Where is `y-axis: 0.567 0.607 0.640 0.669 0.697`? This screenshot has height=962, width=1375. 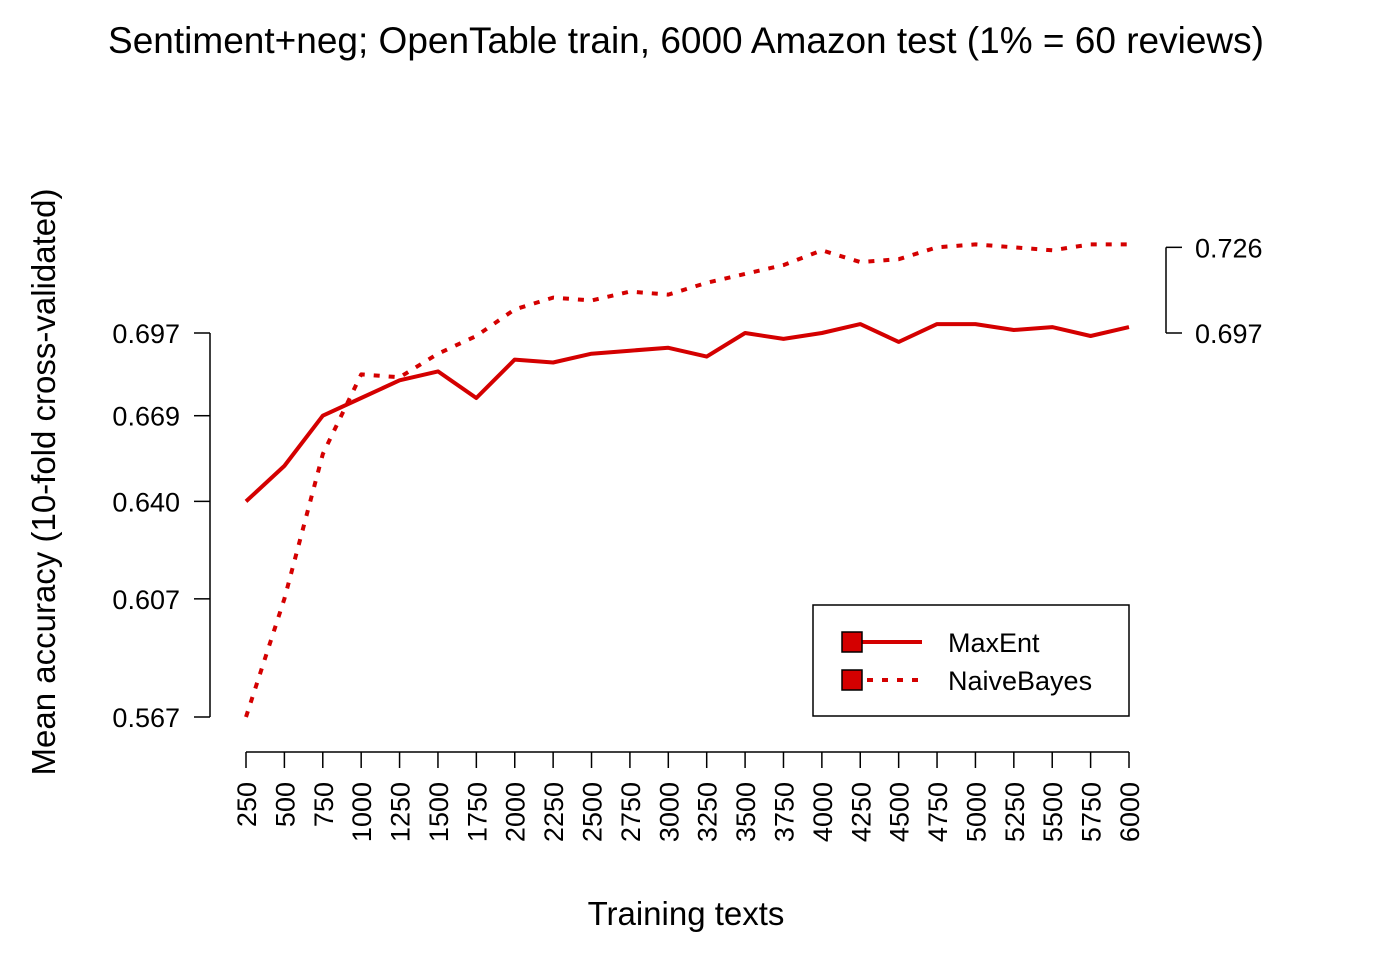
y-axis: 0.567 0.607 0.640 0.669 0.697 is located at coordinates (161, 526).